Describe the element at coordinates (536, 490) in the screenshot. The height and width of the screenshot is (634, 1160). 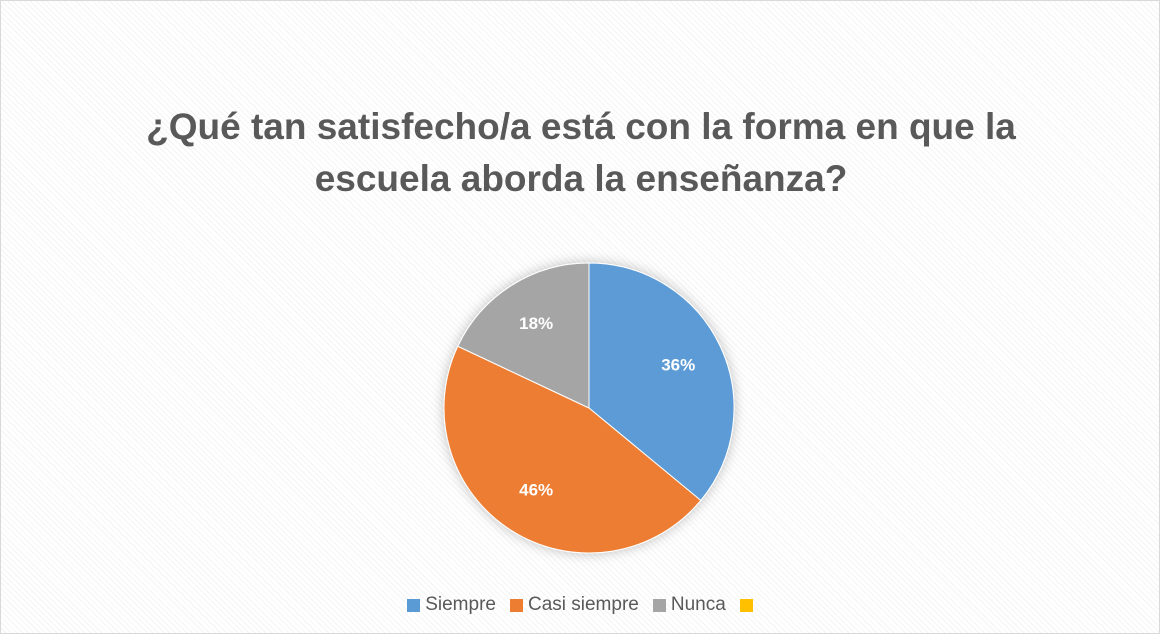
I see `data-label: 46%` at that location.